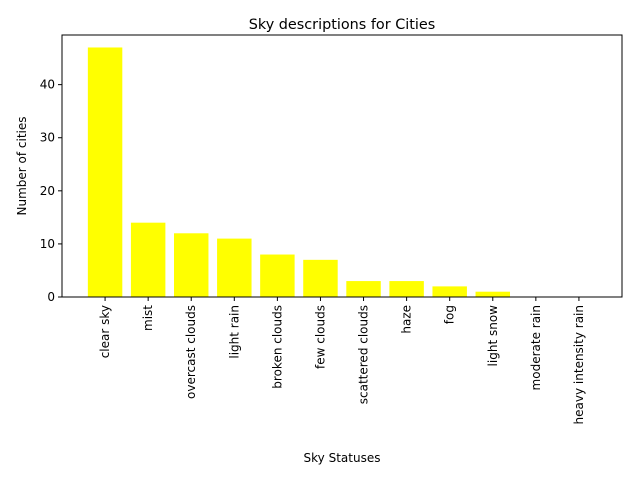  Describe the element at coordinates (493, 336) in the screenshot. I see `x-tick-label: light snow` at that location.